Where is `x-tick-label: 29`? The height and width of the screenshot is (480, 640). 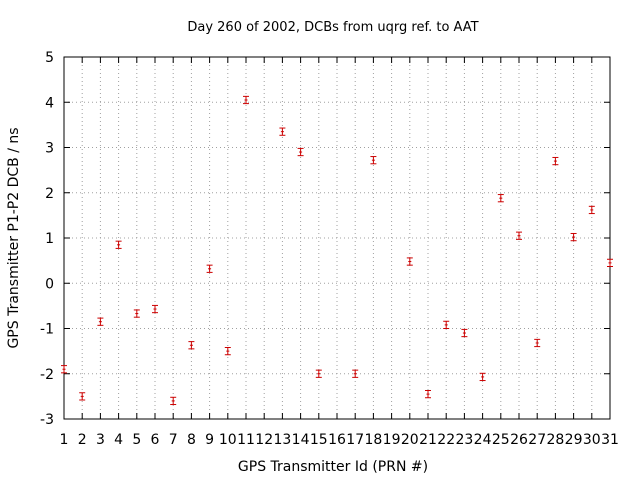 x-tick-label: 29 is located at coordinates (574, 440).